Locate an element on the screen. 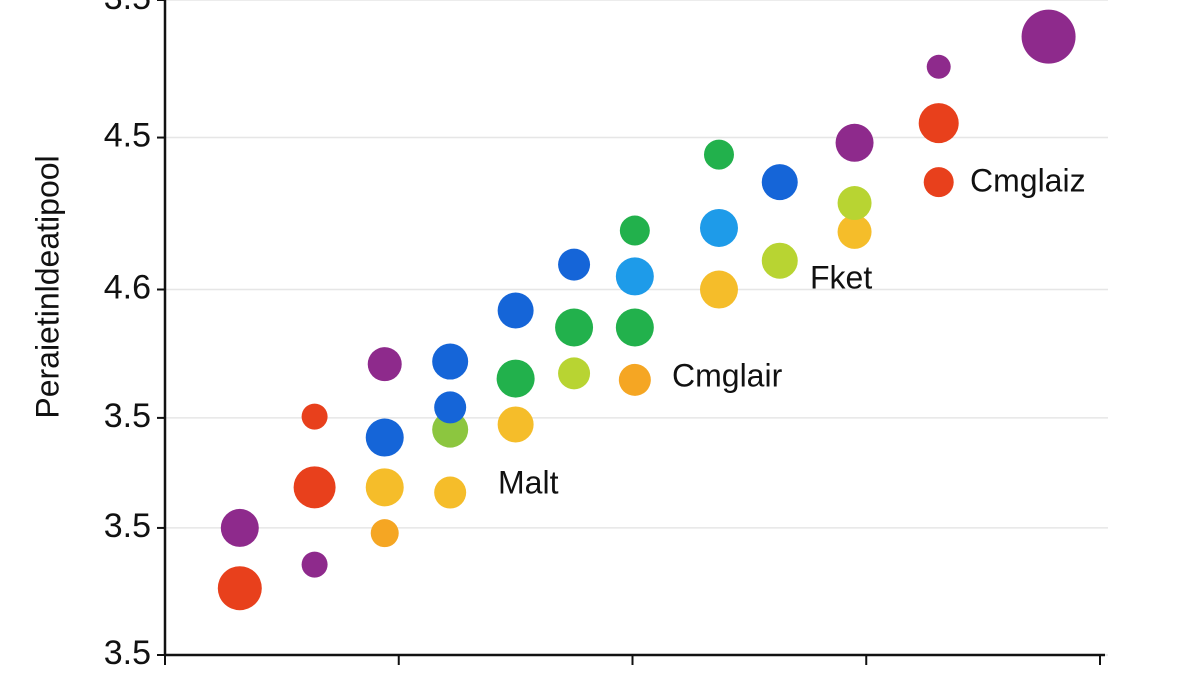 This screenshot has width=1200, height=675. y-tick-label: 4.5 is located at coordinates (127, 136).